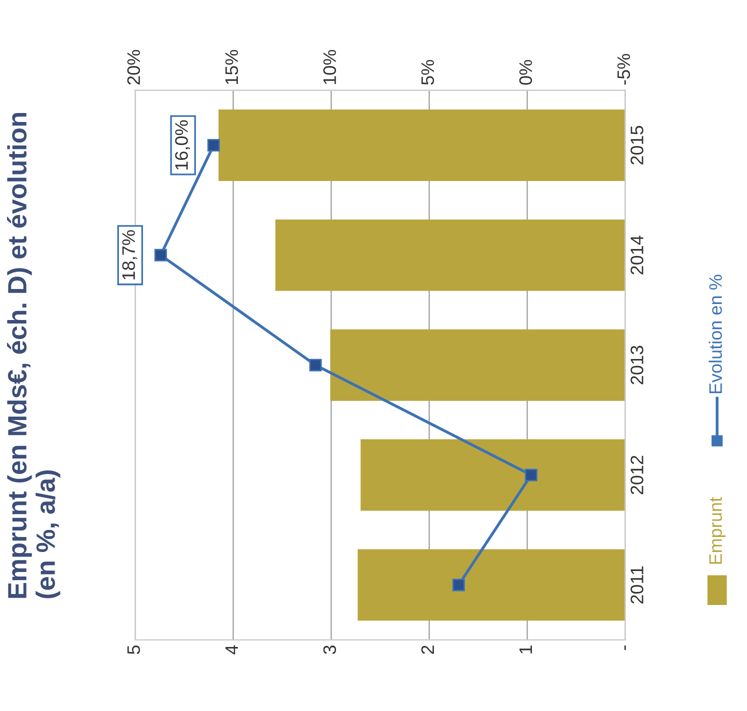  I want to click on x-tick-label: 5, so click(133, 650).